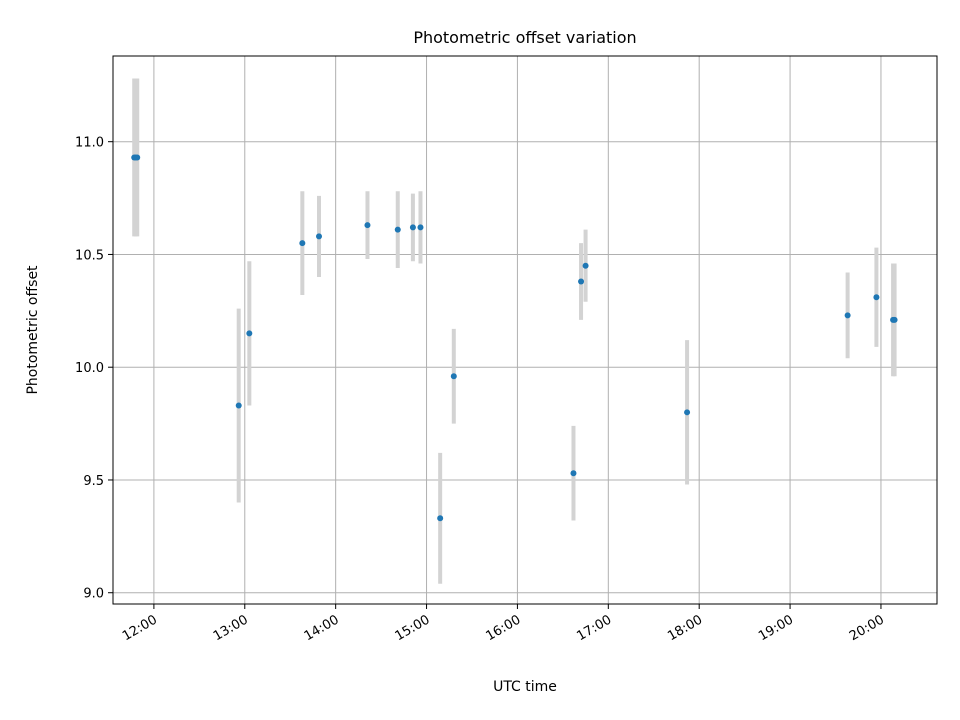 Image resolution: width=960 pixels, height=720 pixels. Describe the element at coordinates (89, 368) in the screenshot. I see `y-tick-label: 10.0` at that location.